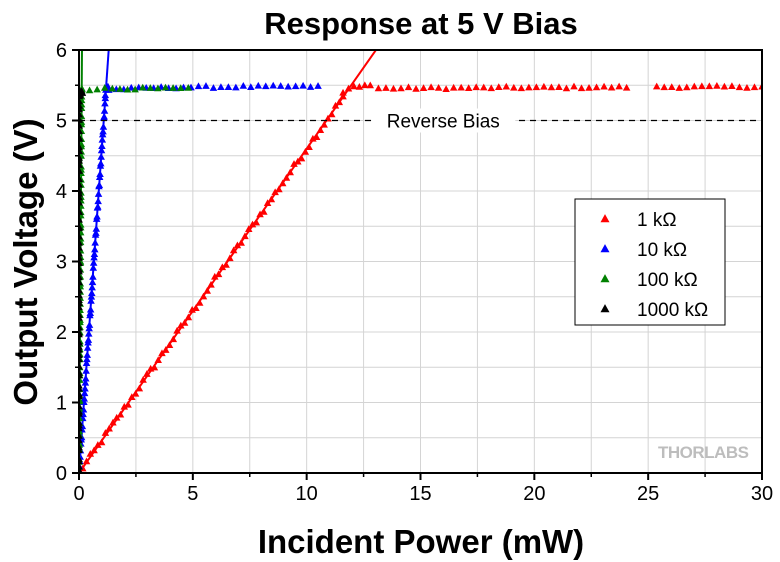 This screenshot has height=562, width=780. I want to click on x-tick-label: 0, so click(78, 494).